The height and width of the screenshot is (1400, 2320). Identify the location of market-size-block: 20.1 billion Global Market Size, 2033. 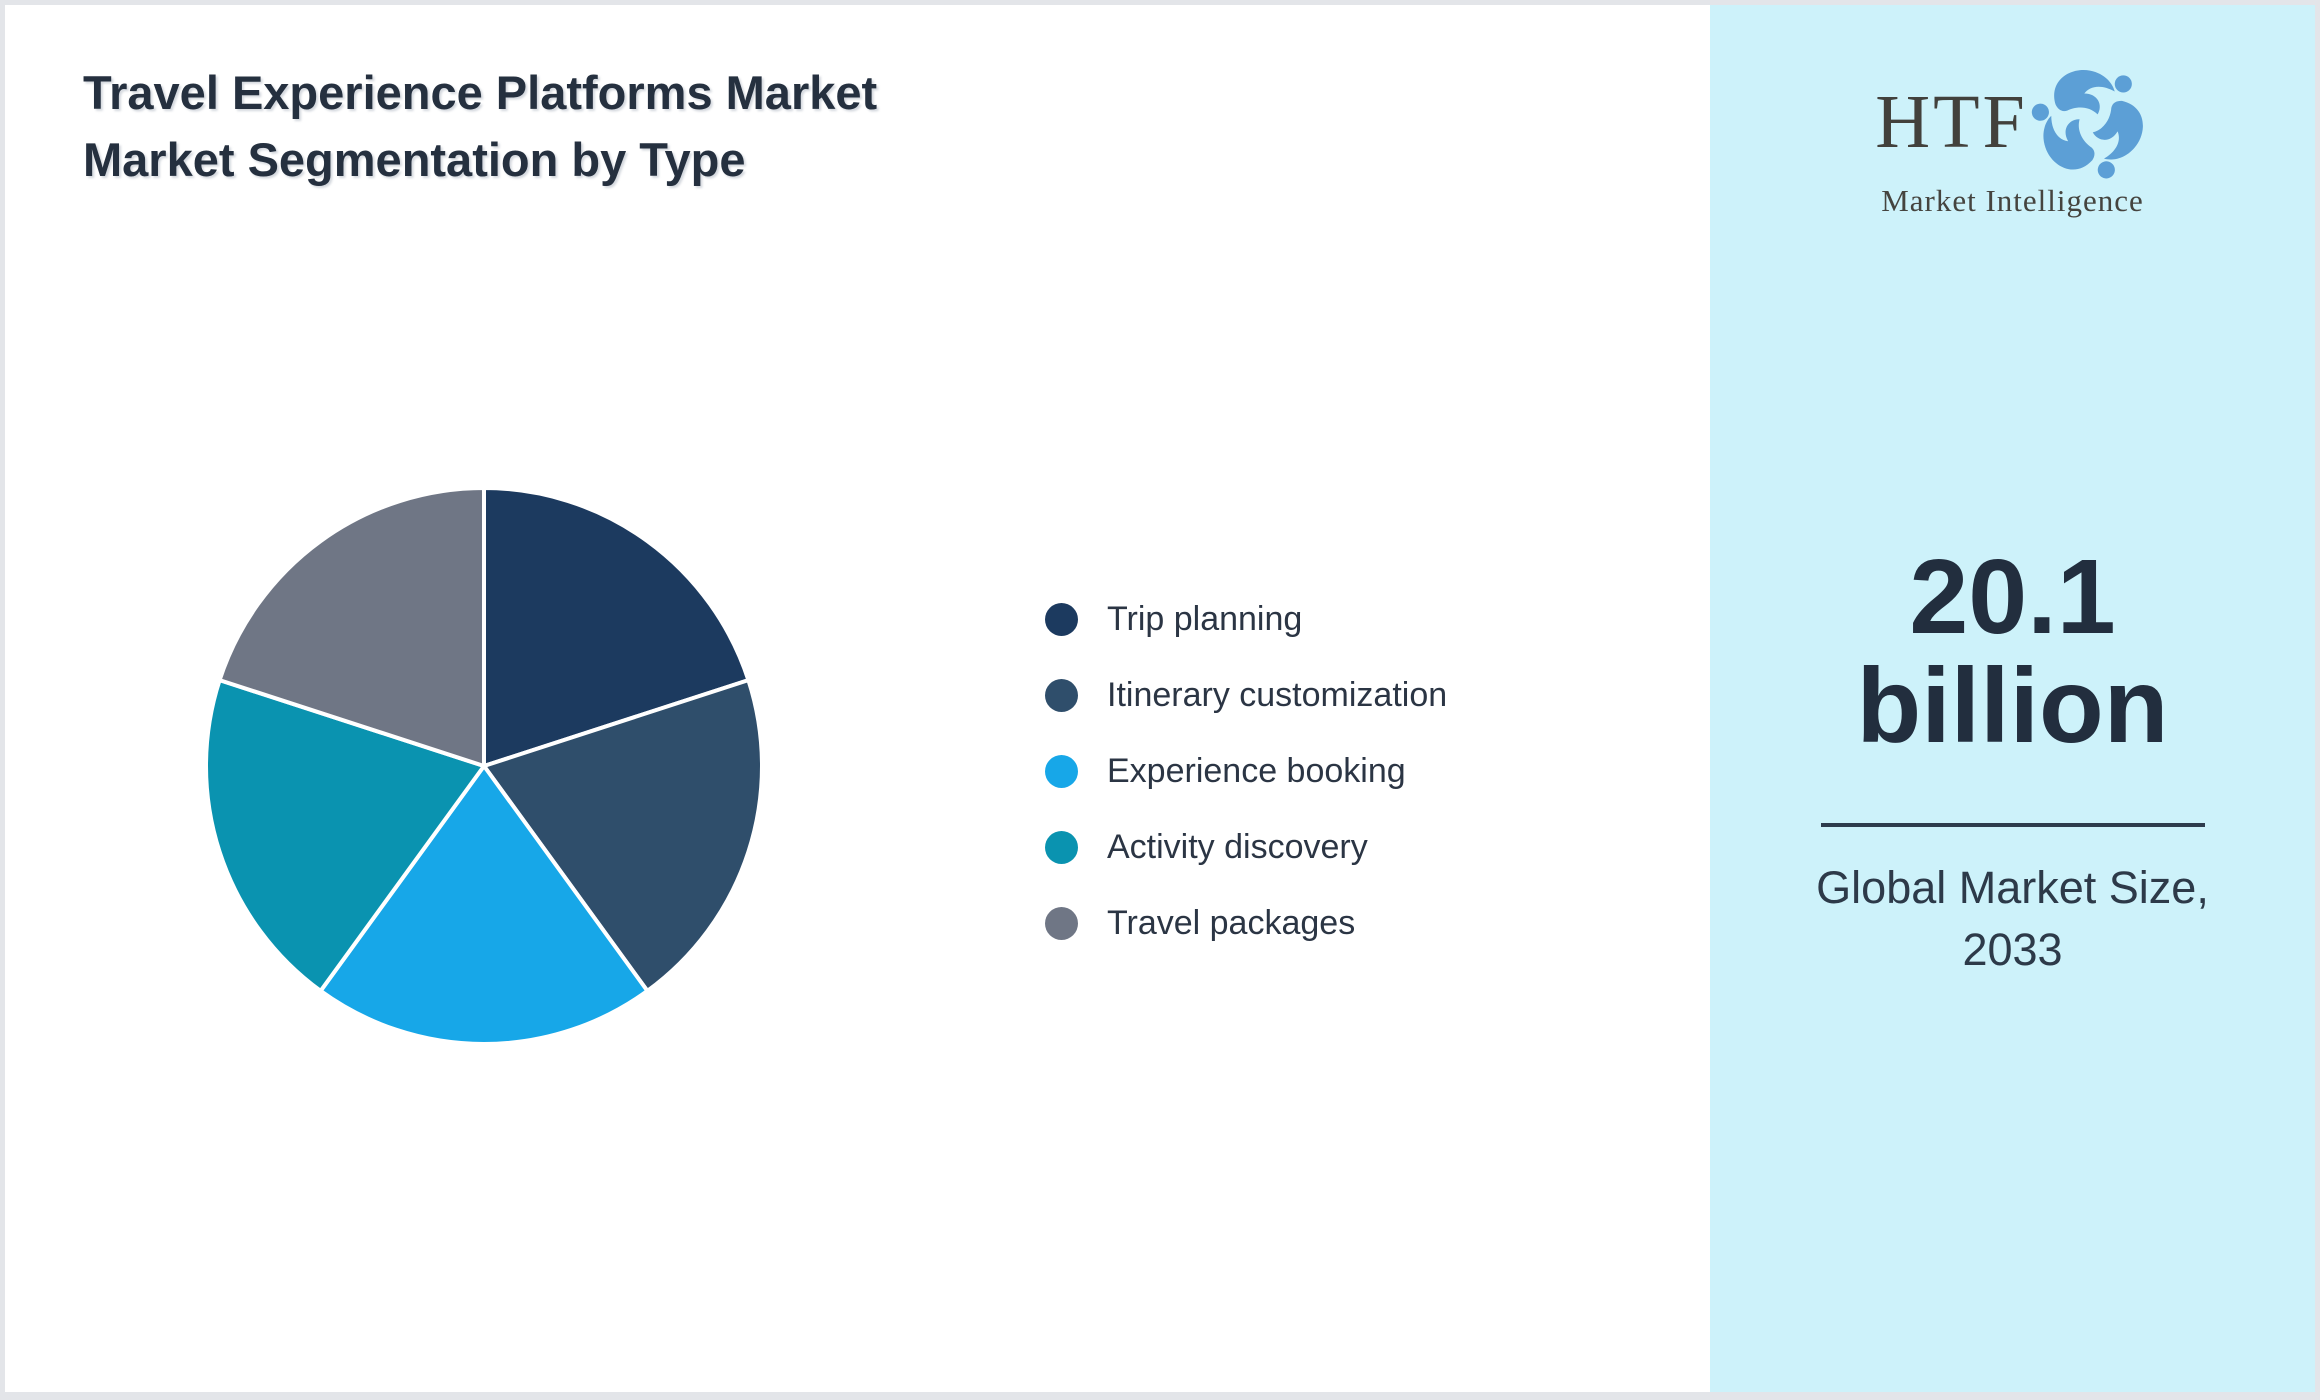
(2012, 760).